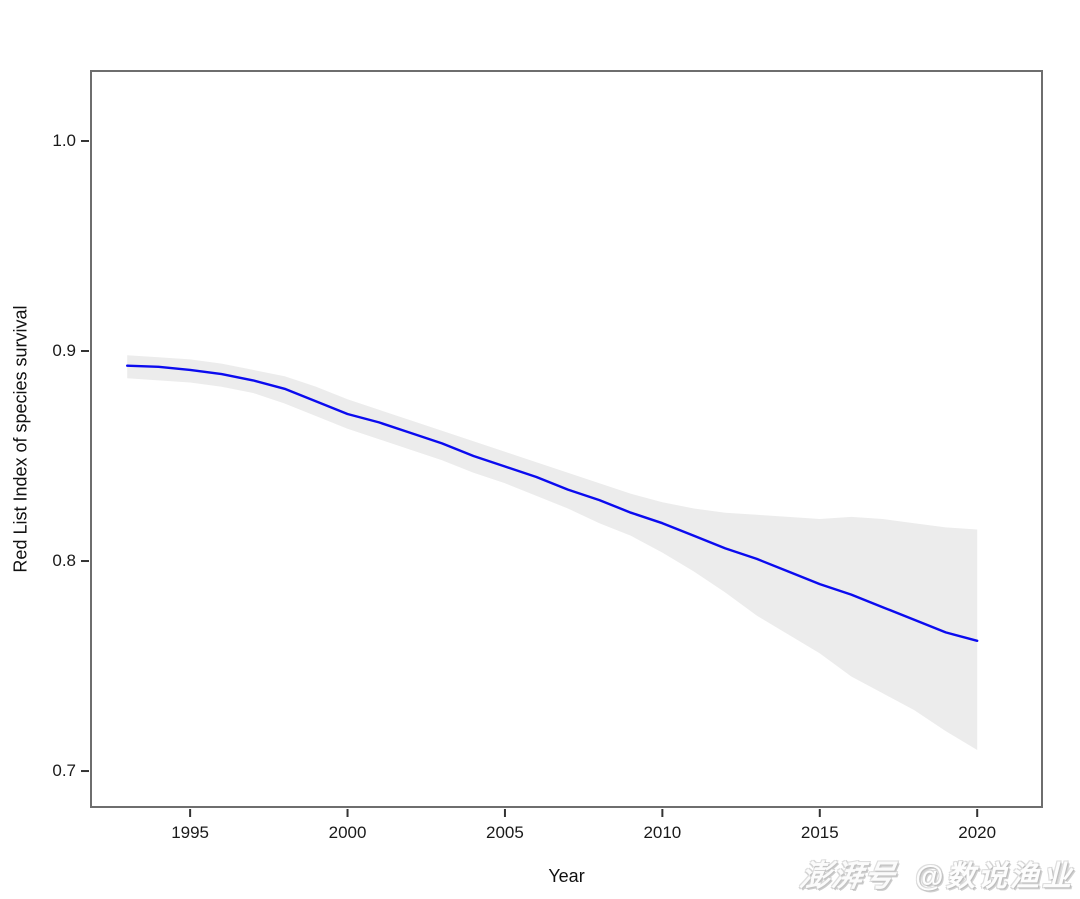 Image resolution: width=1080 pixels, height=899 pixels. I want to click on x-tick-label: 2000, so click(347, 832).